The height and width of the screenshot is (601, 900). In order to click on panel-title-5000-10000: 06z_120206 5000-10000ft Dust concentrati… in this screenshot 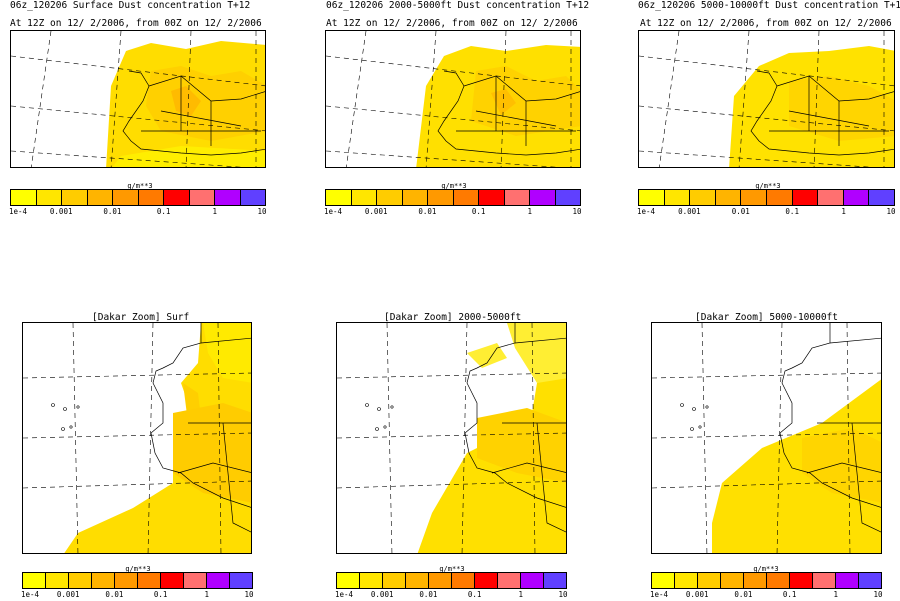, I will do `click(769, 5)`.